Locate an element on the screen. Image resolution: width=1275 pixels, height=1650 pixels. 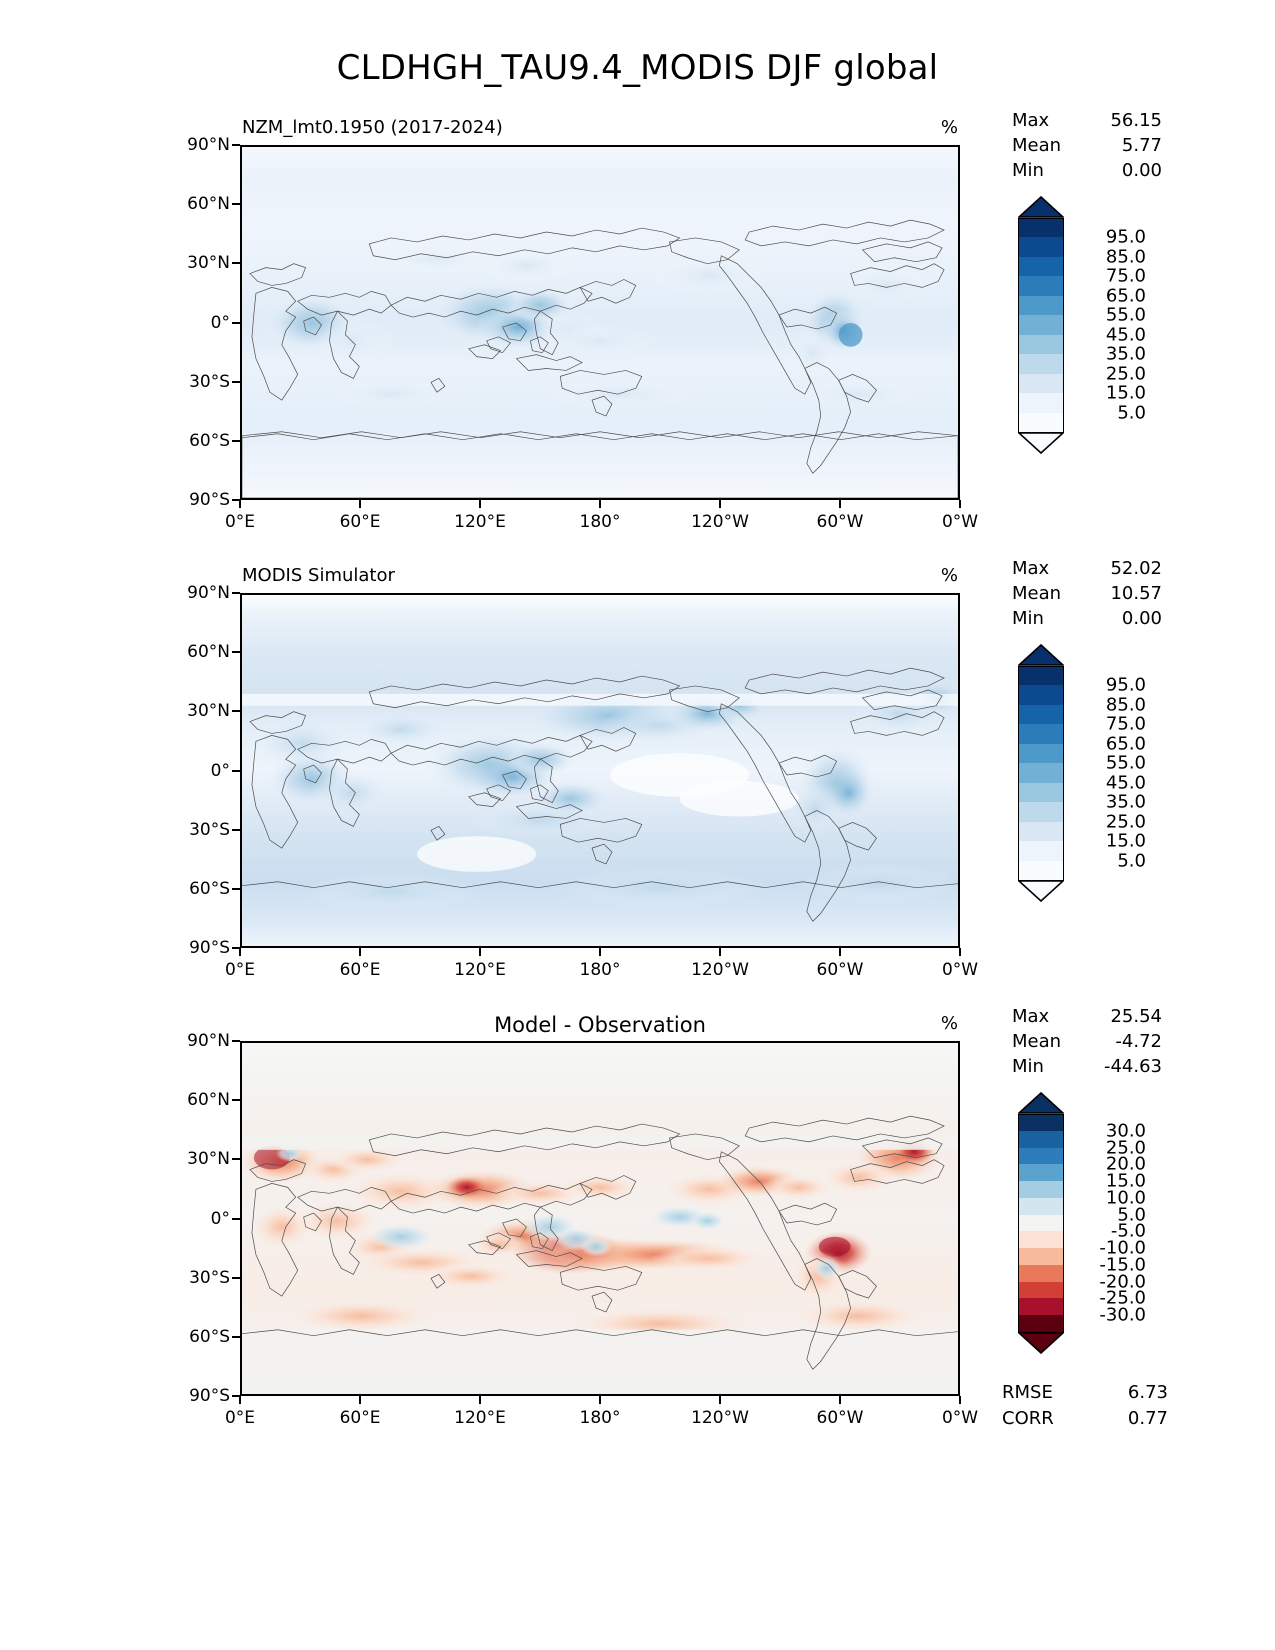
map-plot-model is located at coordinates (600, 770).